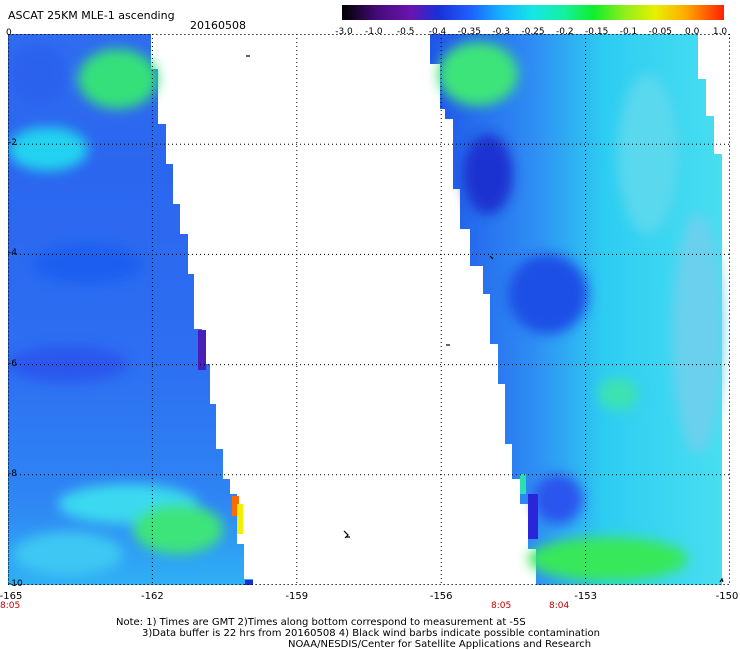 The image size is (740, 650). Describe the element at coordinates (559, 606) in the screenshot. I see `time-label-right: 8:04` at that location.